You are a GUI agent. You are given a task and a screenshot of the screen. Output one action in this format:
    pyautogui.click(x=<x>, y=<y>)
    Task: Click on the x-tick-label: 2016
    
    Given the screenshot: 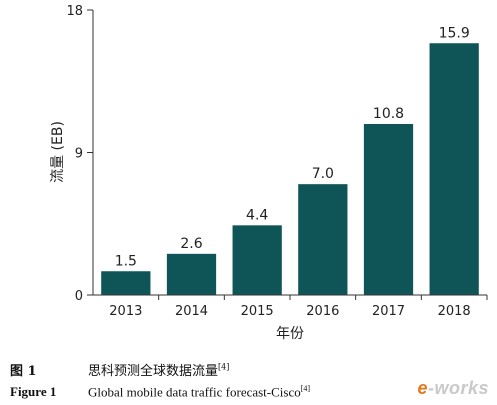 What is the action you would take?
    pyautogui.click(x=322, y=311)
    